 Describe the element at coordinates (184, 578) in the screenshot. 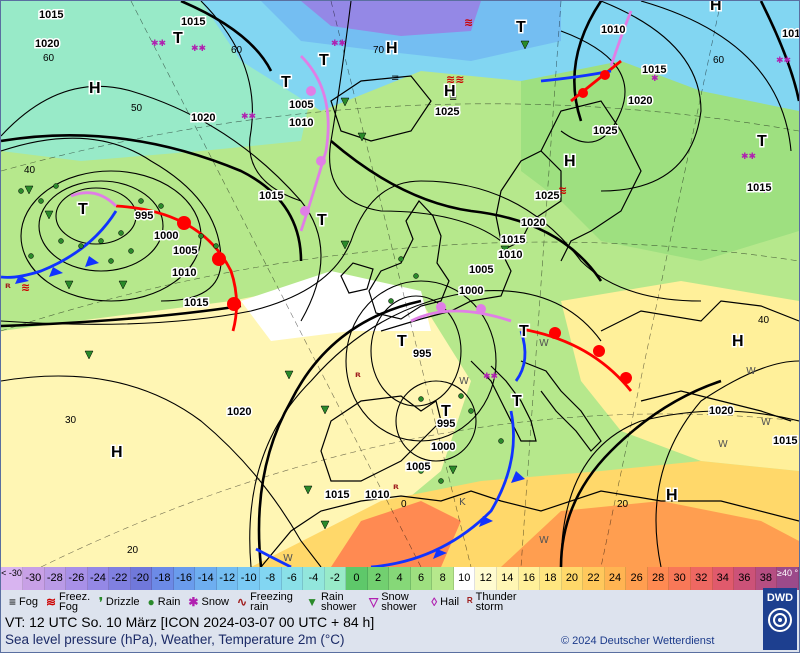

I see `colorbar-cell: -16` at that location.